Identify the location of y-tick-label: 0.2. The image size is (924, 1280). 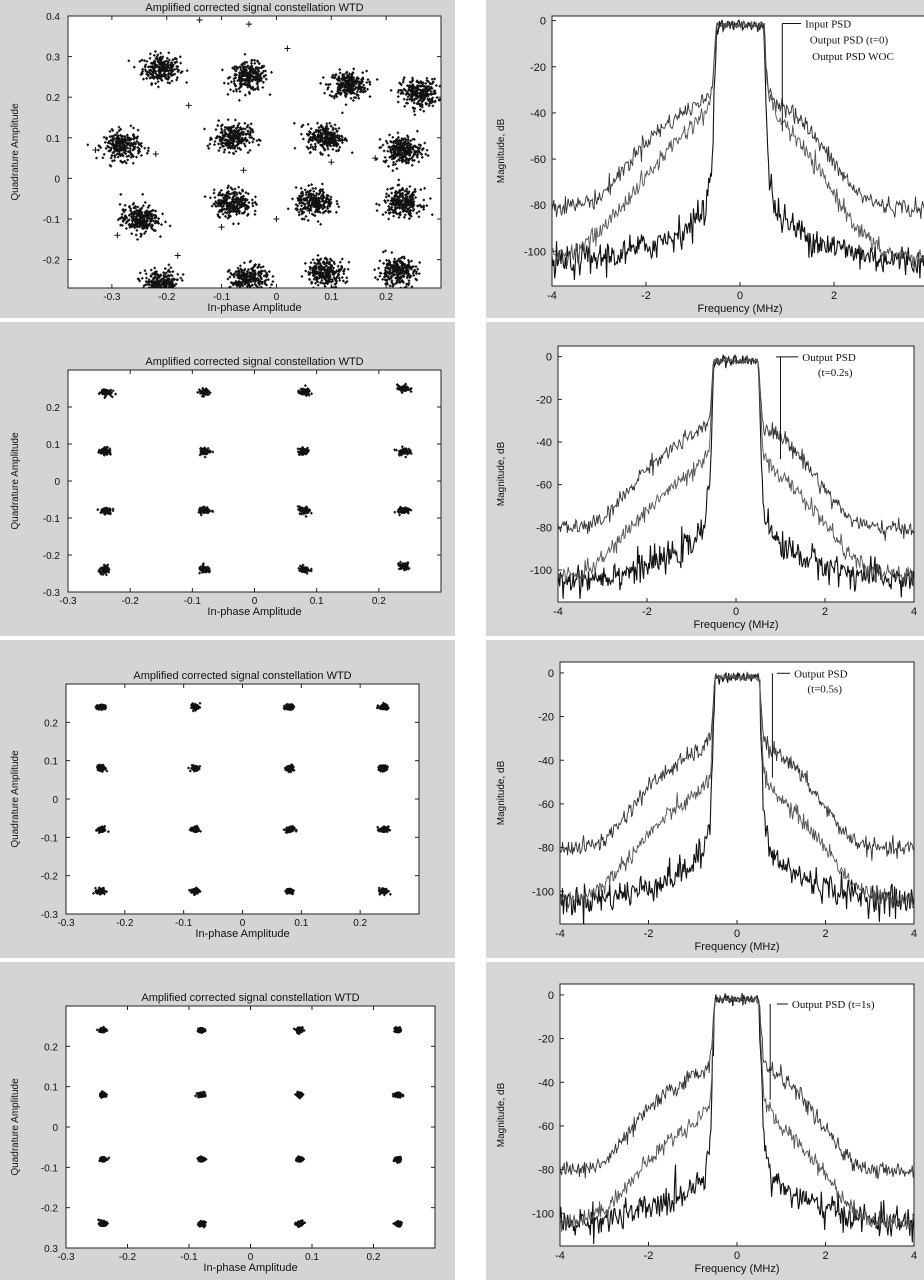
(53, 408).